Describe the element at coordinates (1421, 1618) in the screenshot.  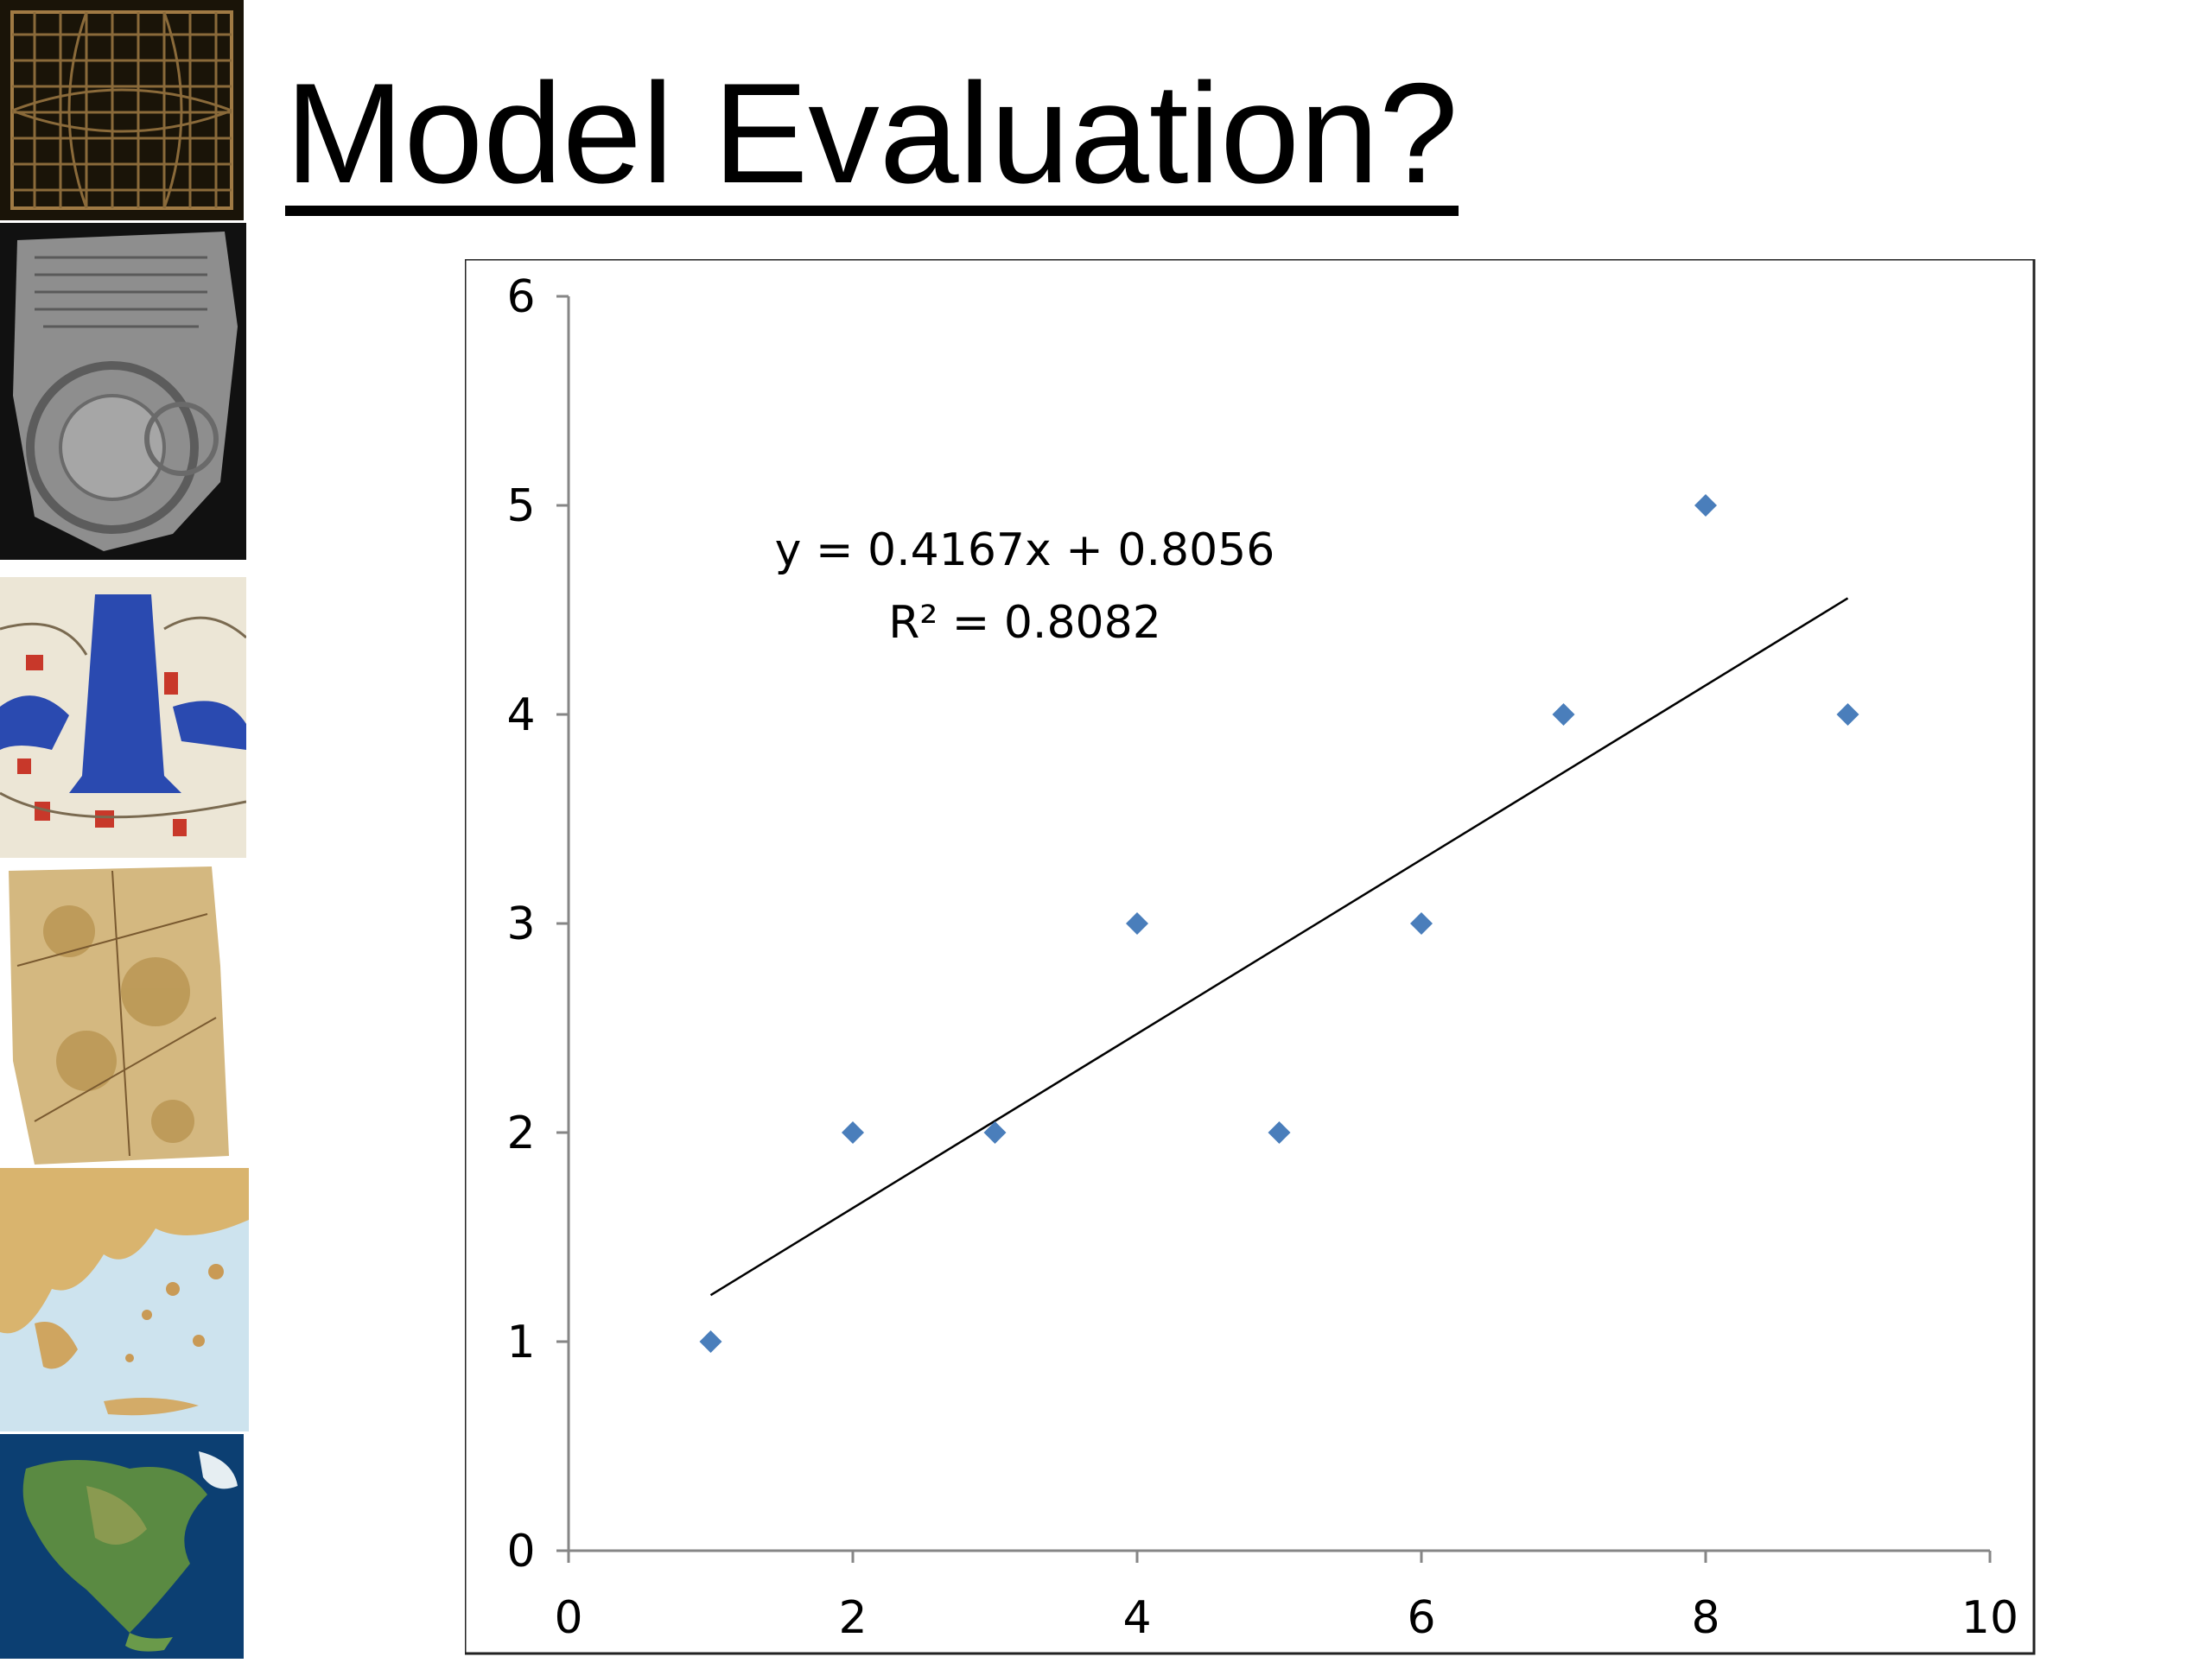
I see `x-tick-label: 6` at that location.